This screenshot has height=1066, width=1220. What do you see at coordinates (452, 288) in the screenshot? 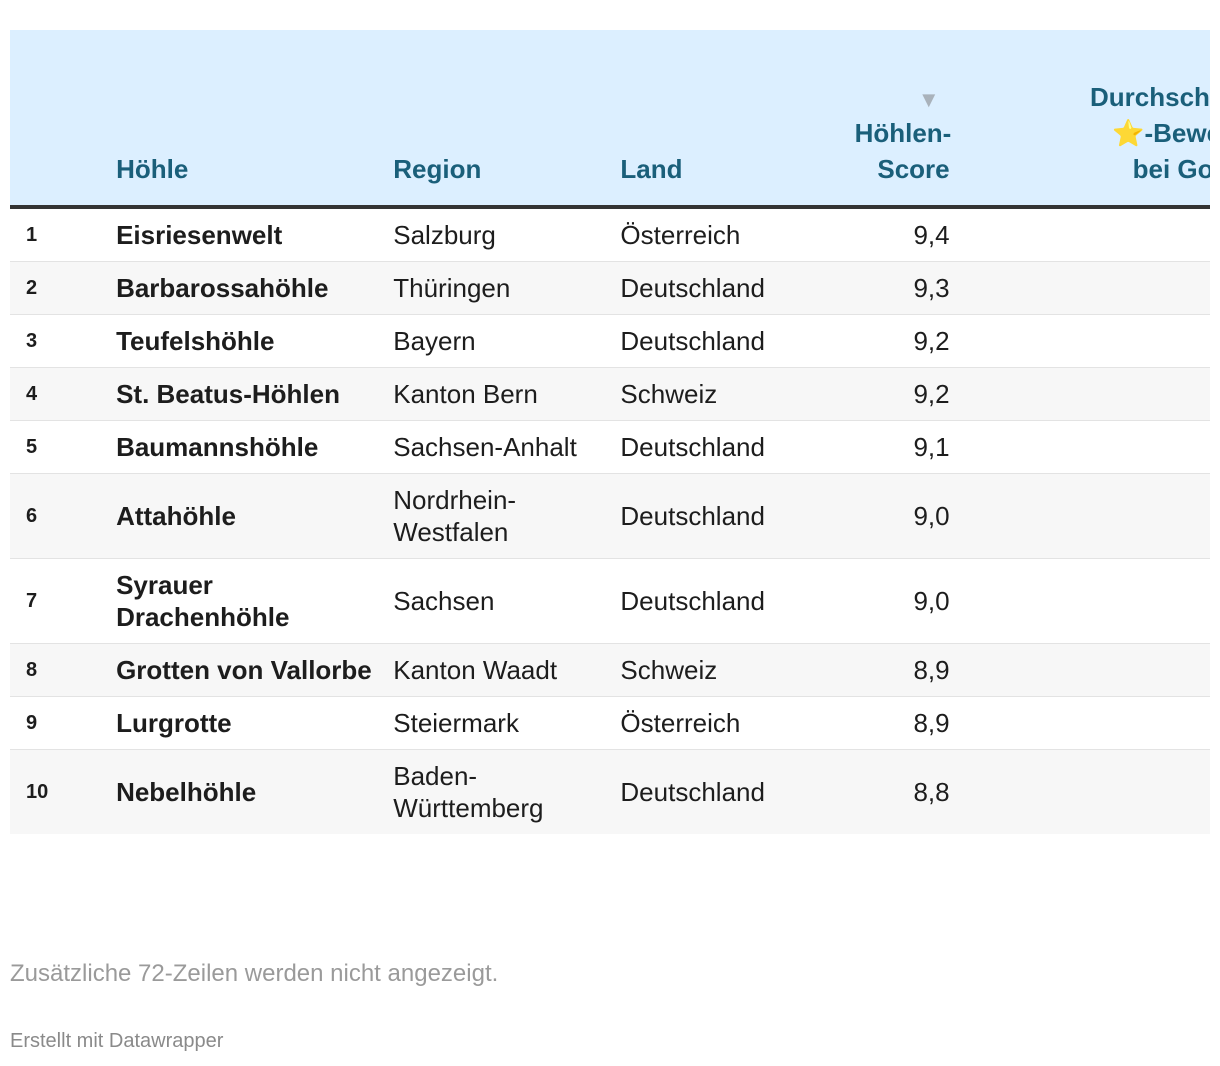
I see `region-cell: Thüringen` at bounding box center [452, 288].